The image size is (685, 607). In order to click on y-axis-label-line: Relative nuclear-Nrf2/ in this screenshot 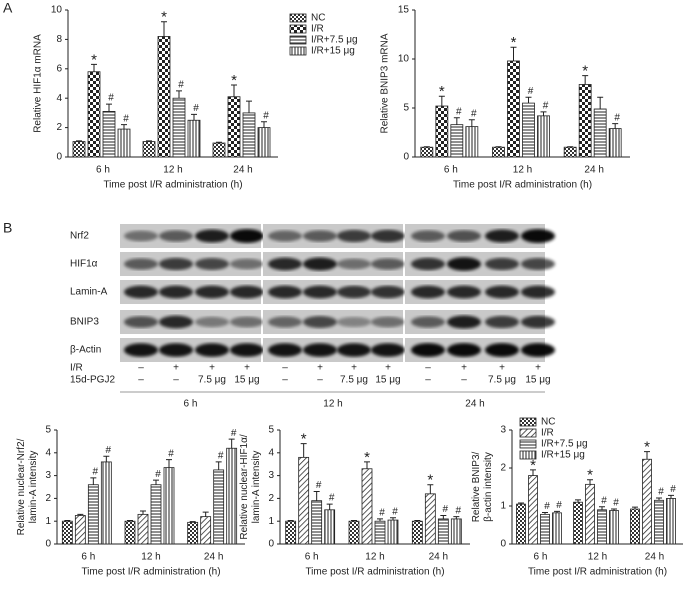, I will do `click(21, 486)`.